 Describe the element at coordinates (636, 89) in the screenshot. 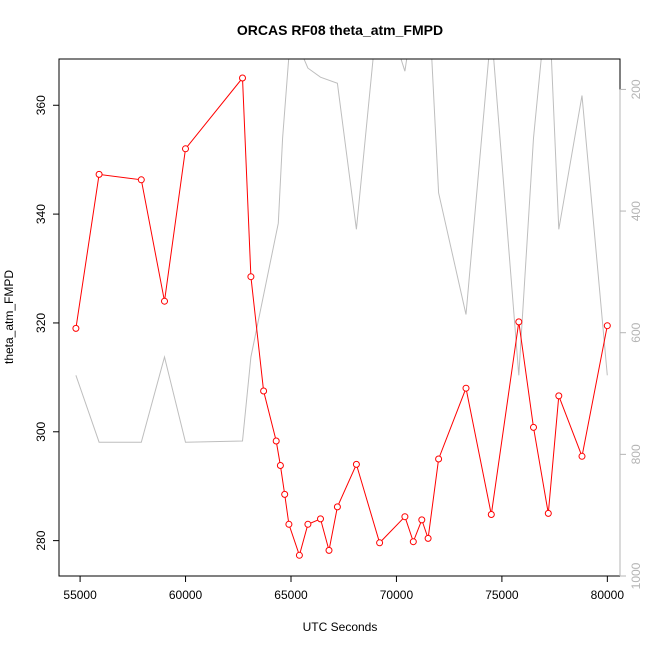

I see `y2-tick-label: 200` at that location.